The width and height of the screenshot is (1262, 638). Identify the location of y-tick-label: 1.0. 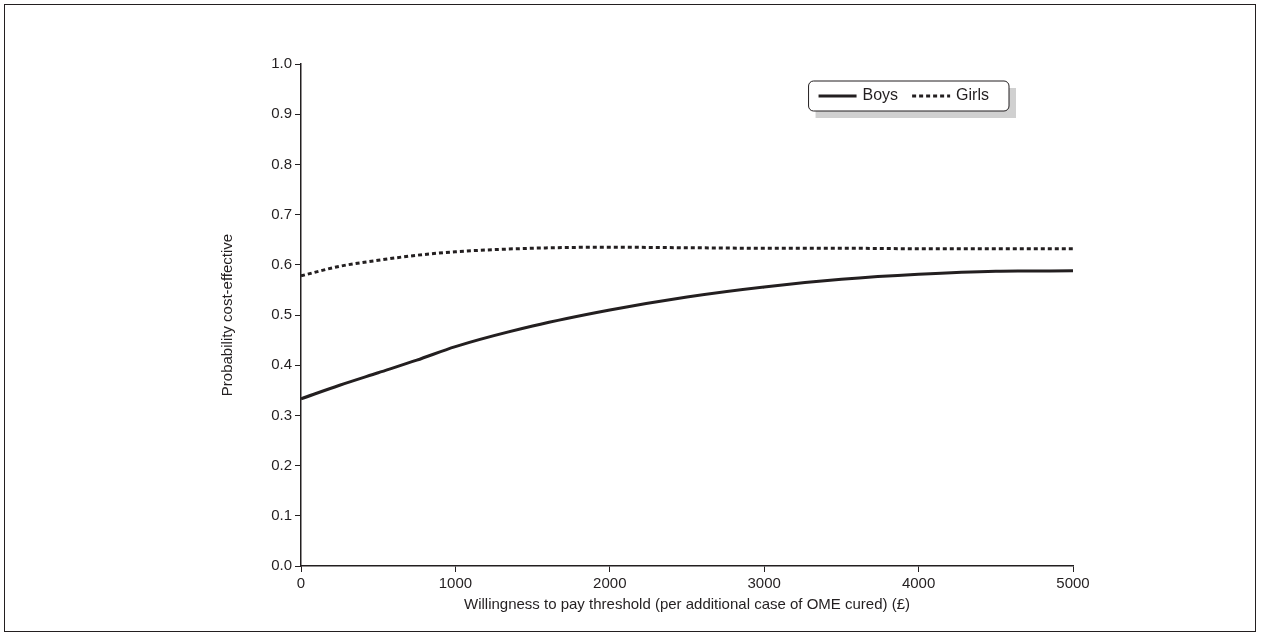
(281, 63).